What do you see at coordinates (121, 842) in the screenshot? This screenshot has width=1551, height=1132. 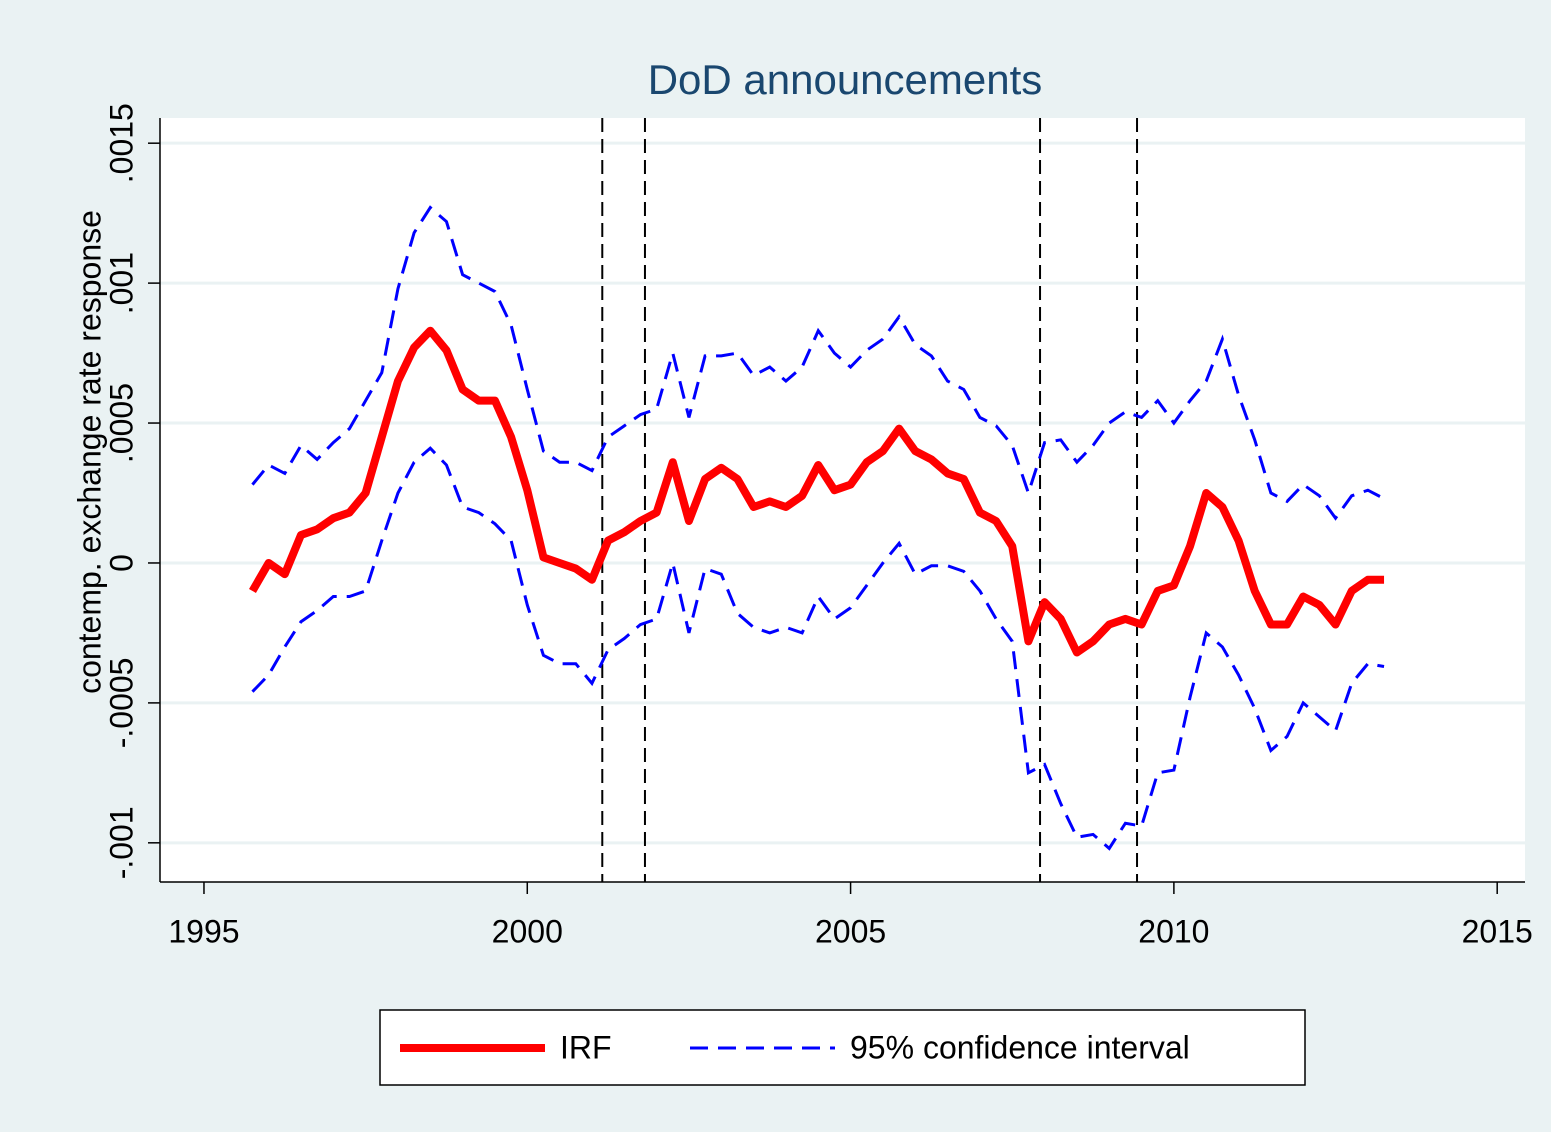 I see `y-tick-label: -.001` at bounding box center [121, 842].